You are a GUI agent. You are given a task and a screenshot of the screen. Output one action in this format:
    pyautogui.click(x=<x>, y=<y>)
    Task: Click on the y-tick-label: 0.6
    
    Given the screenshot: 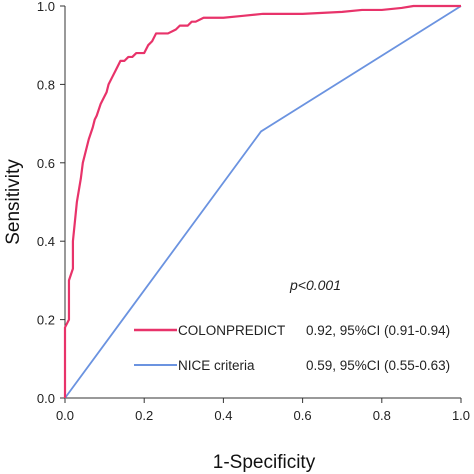 What is the action you would take?
    pyautogui.click(x=46, y=163)
    